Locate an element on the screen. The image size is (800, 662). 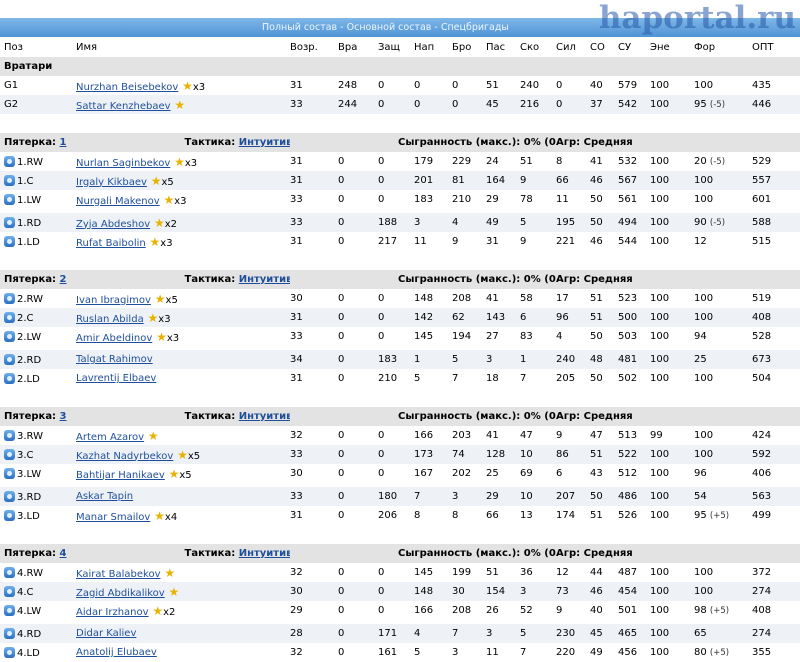
player-name-link: Ivan Ibragimov is located at coordinates (113, 300).